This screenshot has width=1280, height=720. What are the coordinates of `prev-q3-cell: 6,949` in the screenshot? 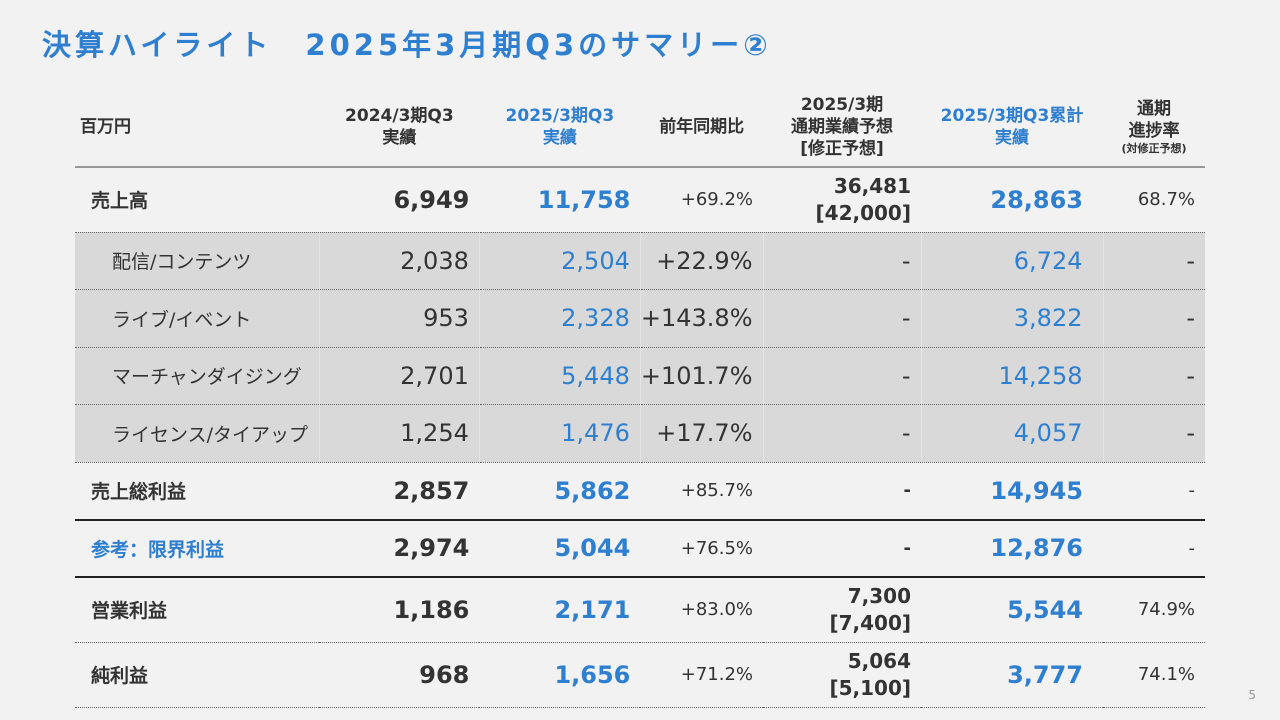 It's located at (399, 200).